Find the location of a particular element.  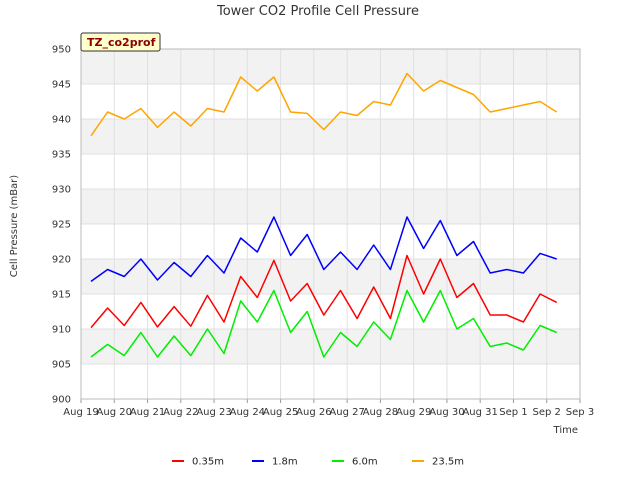

x-axis-label: Time is located at coordinates (565, 430).